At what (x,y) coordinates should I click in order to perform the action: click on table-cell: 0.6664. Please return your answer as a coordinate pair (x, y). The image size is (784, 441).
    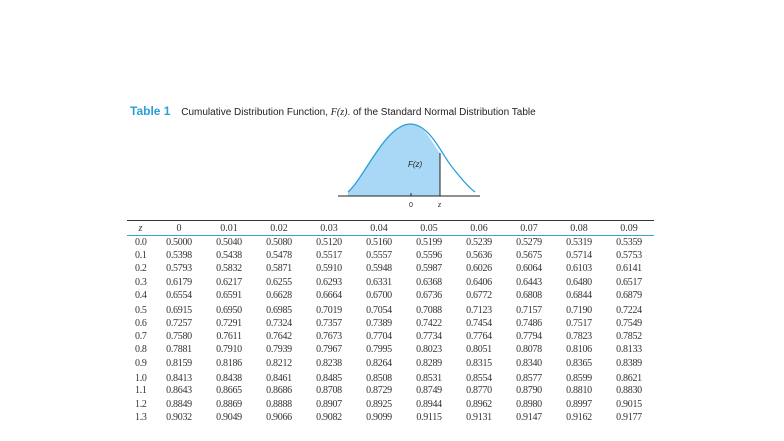
    Looking at the image, I should click on (329, 296).